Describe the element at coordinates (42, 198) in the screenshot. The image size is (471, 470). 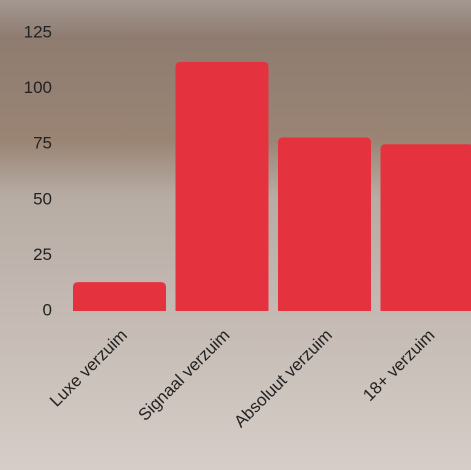
I see `y-tick-label: 50` at that location.